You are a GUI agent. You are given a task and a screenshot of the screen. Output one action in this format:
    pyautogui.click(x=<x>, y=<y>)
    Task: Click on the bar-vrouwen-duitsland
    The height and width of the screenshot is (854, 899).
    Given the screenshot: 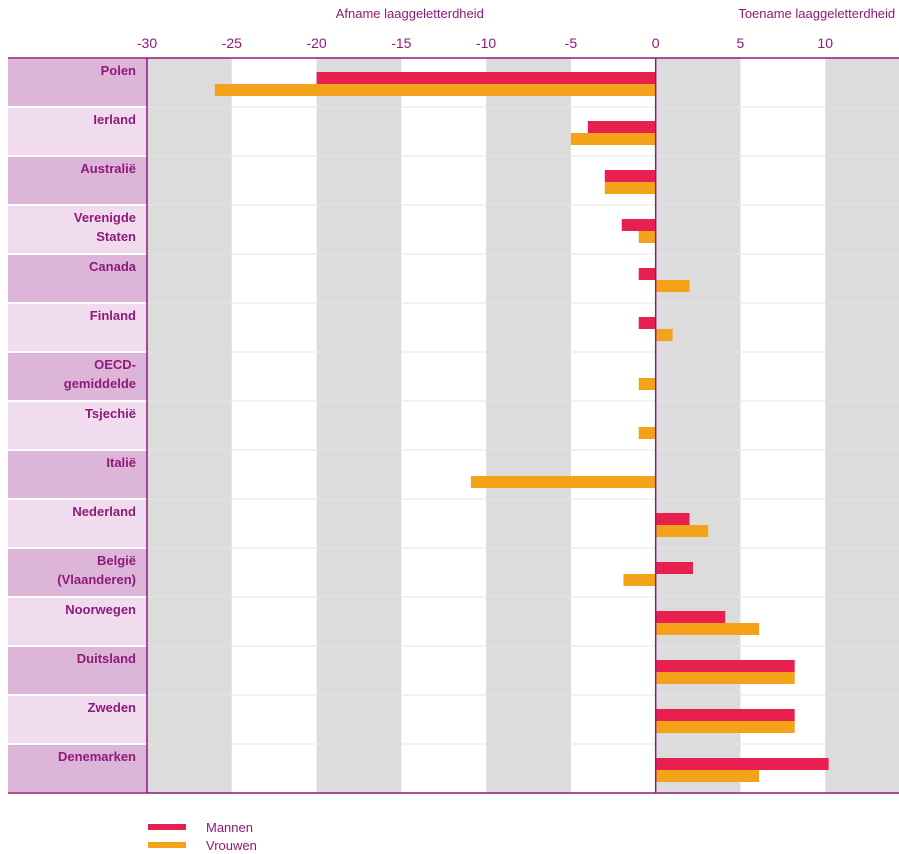 What is the action you would take?
    pyautogui.click(x=725, y=678)
    